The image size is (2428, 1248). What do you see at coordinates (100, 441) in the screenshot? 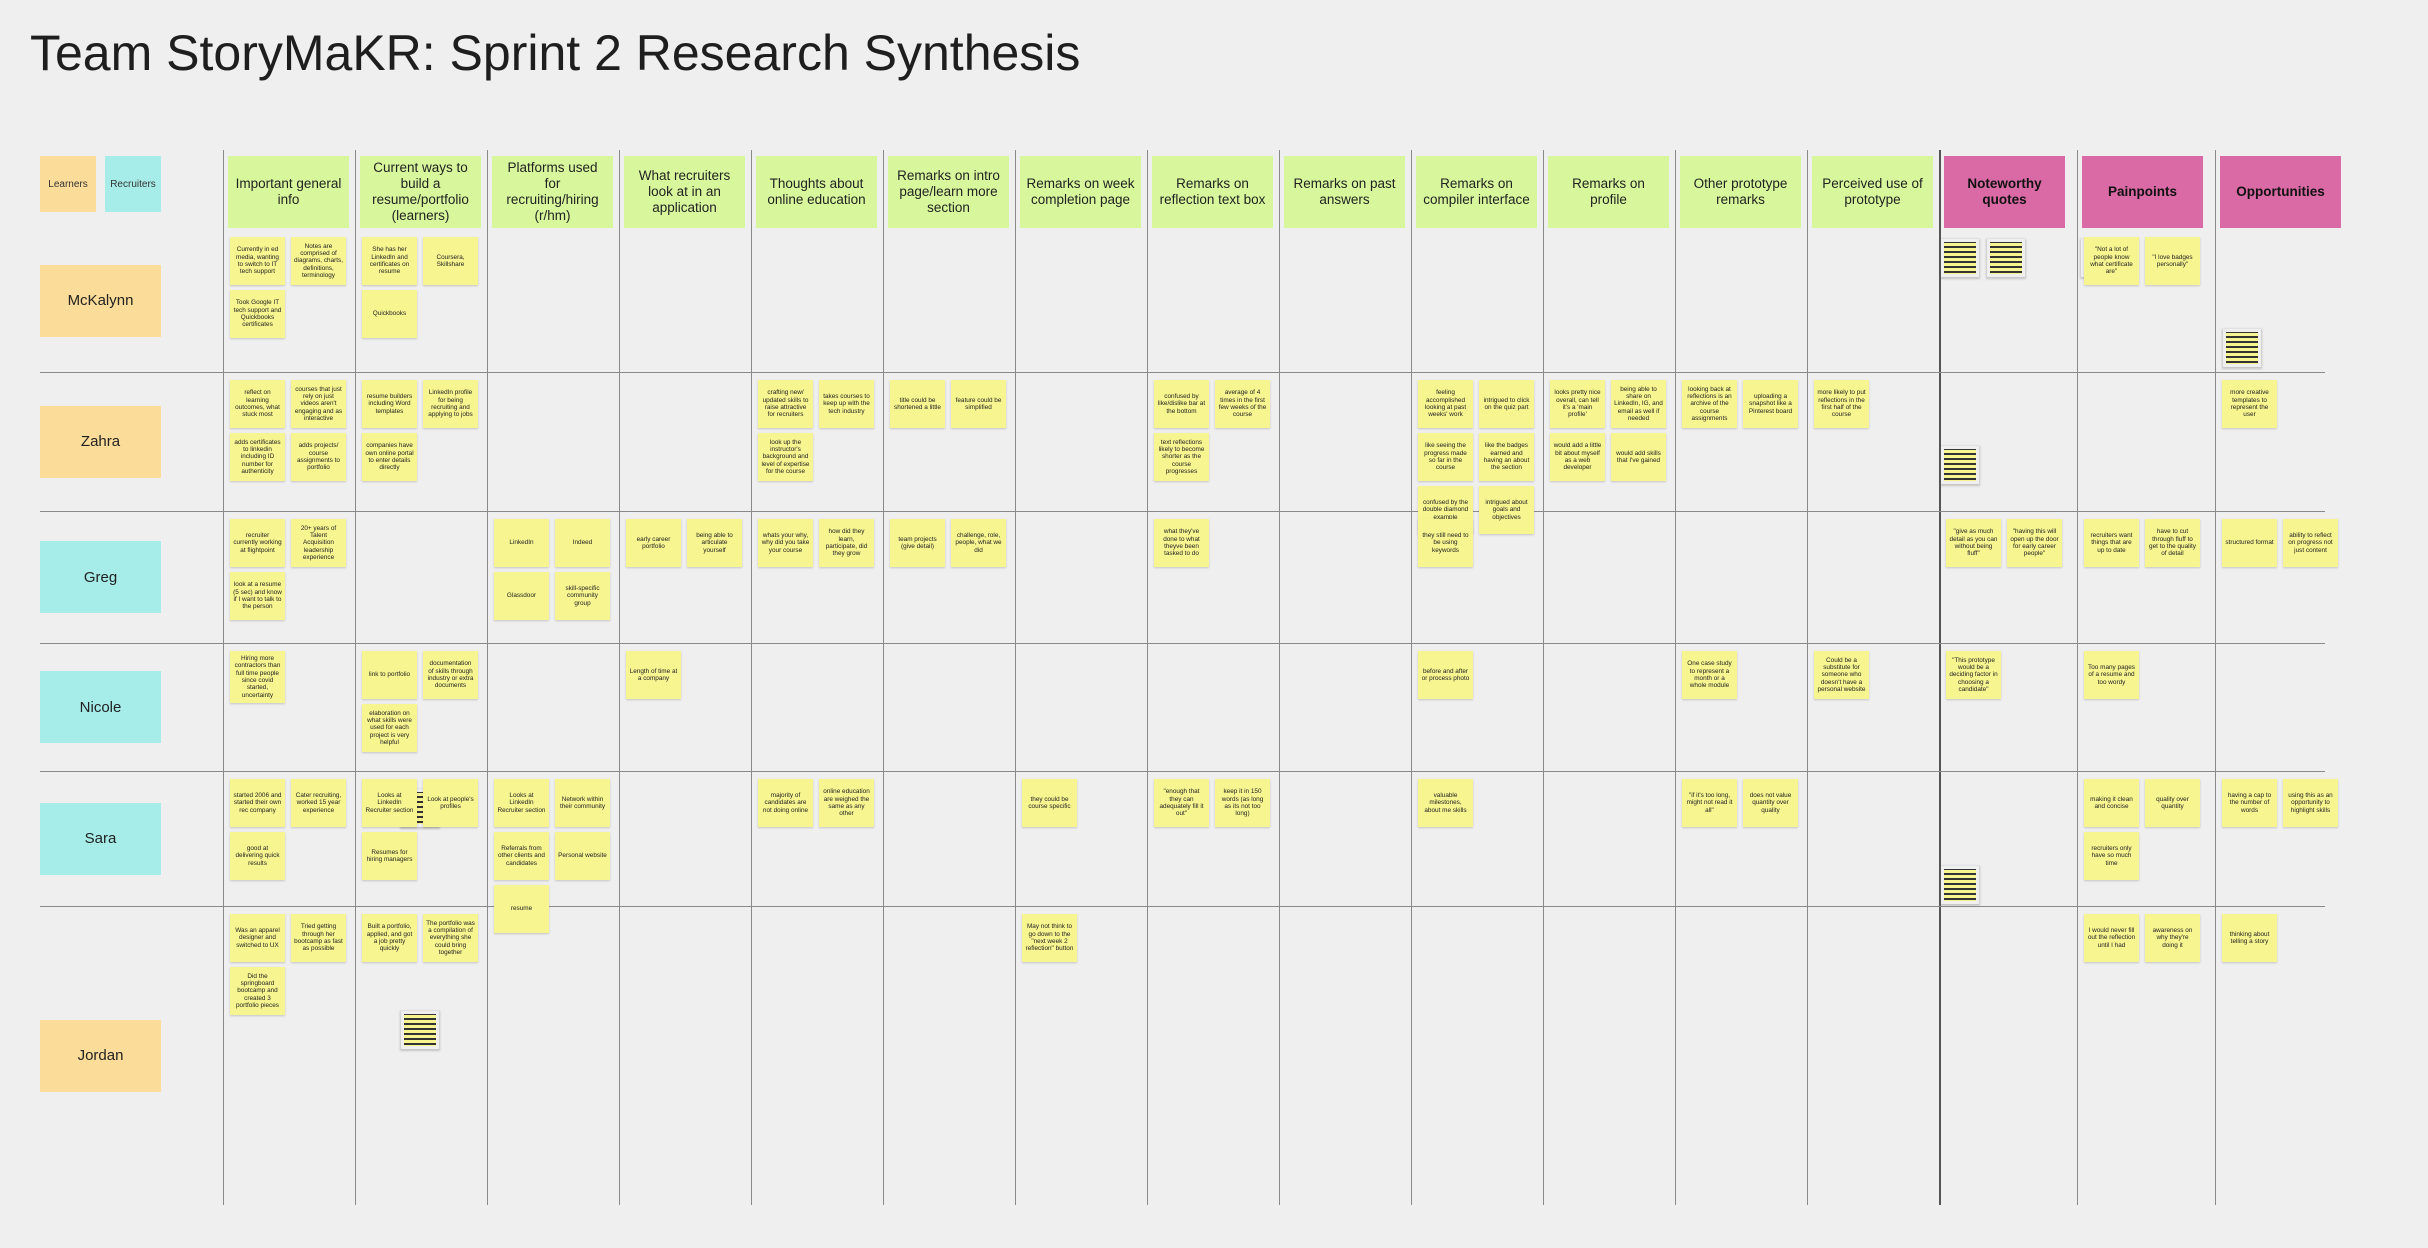
I see `row-label: Zahra` at bounding box center [100, 441].